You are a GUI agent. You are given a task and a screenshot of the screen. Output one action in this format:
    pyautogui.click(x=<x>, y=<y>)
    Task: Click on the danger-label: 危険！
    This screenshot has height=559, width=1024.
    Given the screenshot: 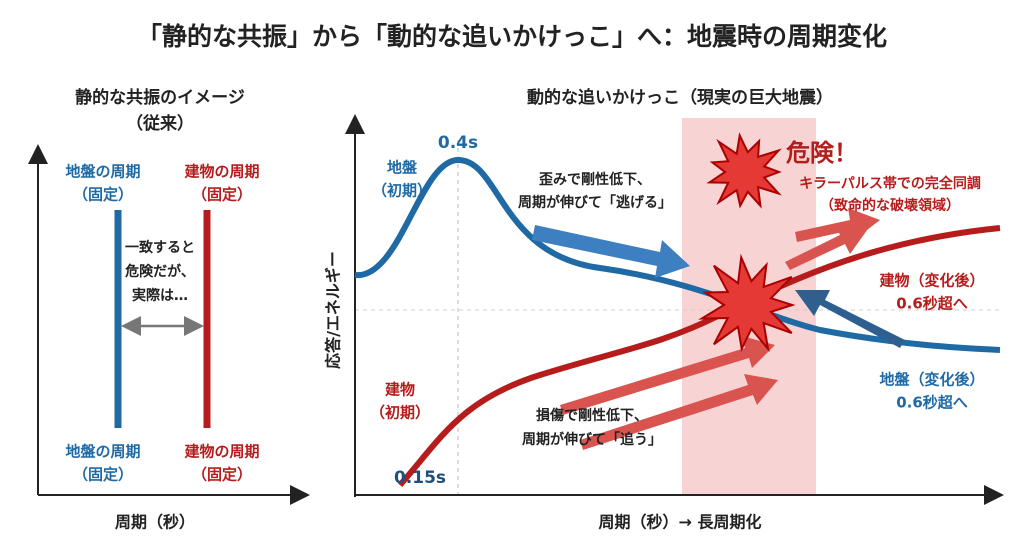 What is the action you would take?
    pyautogui.click(x=822, y=153)
    